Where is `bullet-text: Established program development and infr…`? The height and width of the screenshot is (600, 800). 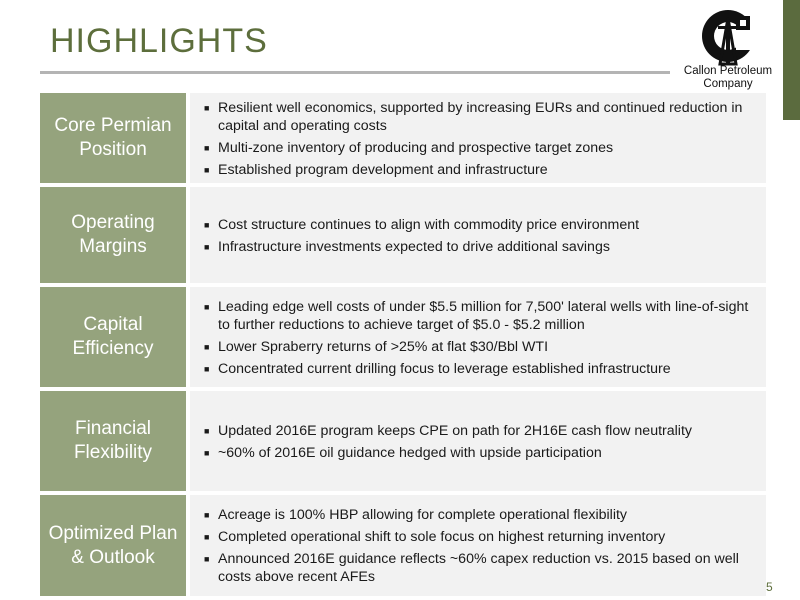 bullet-text: Established program development and infr… is located at coordinates (383, 169).